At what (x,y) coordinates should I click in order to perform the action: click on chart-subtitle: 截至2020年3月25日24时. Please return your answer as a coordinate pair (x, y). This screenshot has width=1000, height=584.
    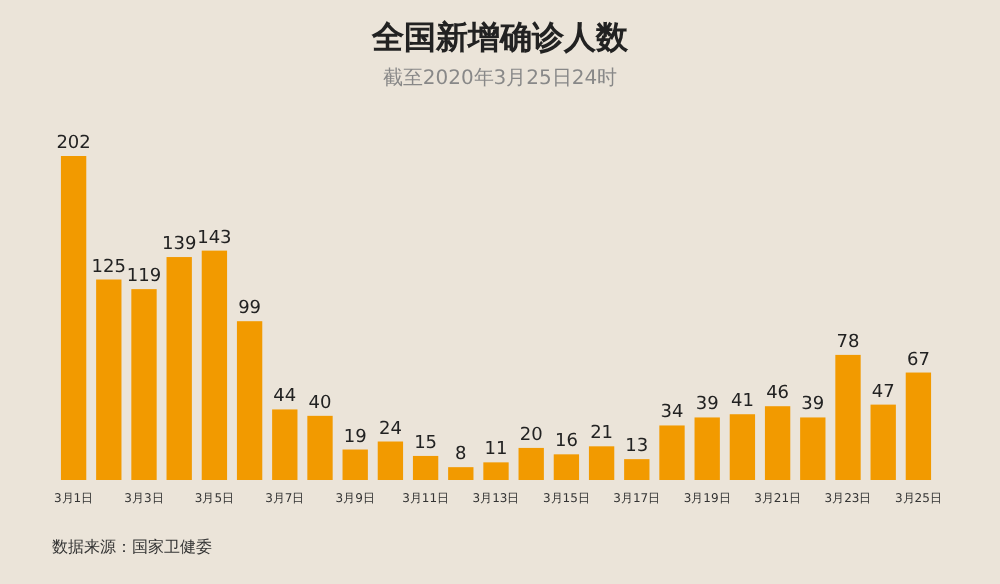
    Looking at the image, I should click on (500, 78).